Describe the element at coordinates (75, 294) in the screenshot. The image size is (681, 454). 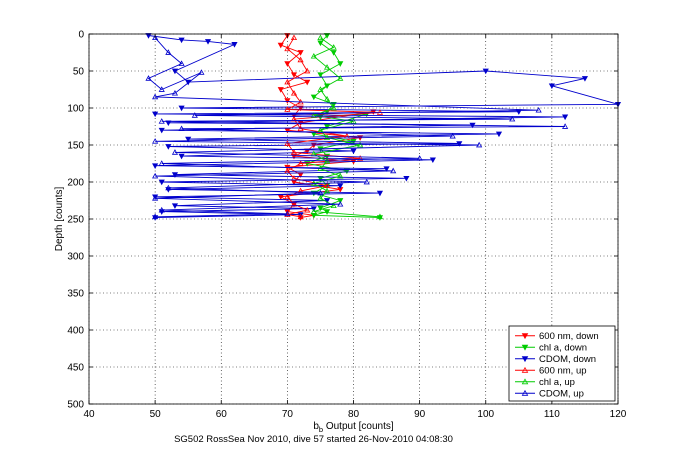
I see `y-tick-label: 350` at that location.